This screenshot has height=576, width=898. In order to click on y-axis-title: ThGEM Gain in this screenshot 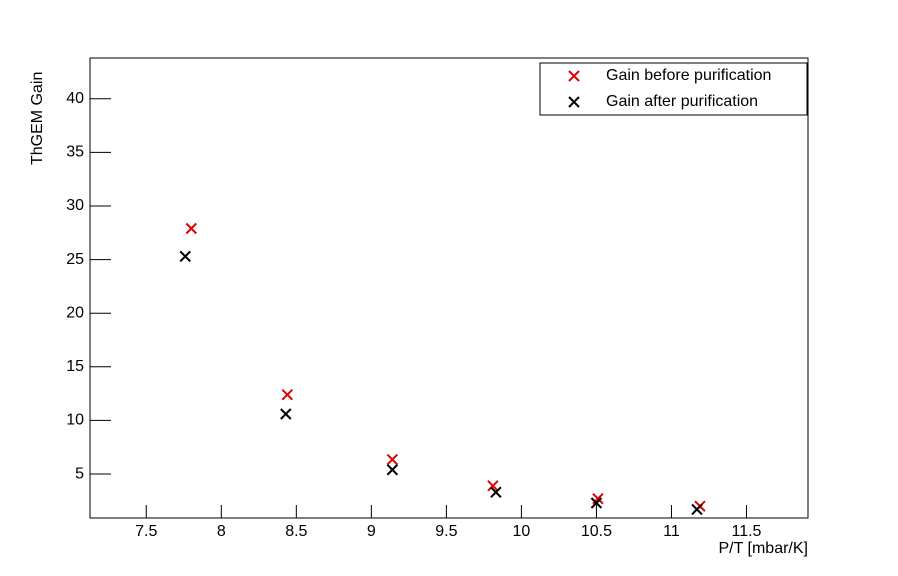, I will do `click(37, 118)`.